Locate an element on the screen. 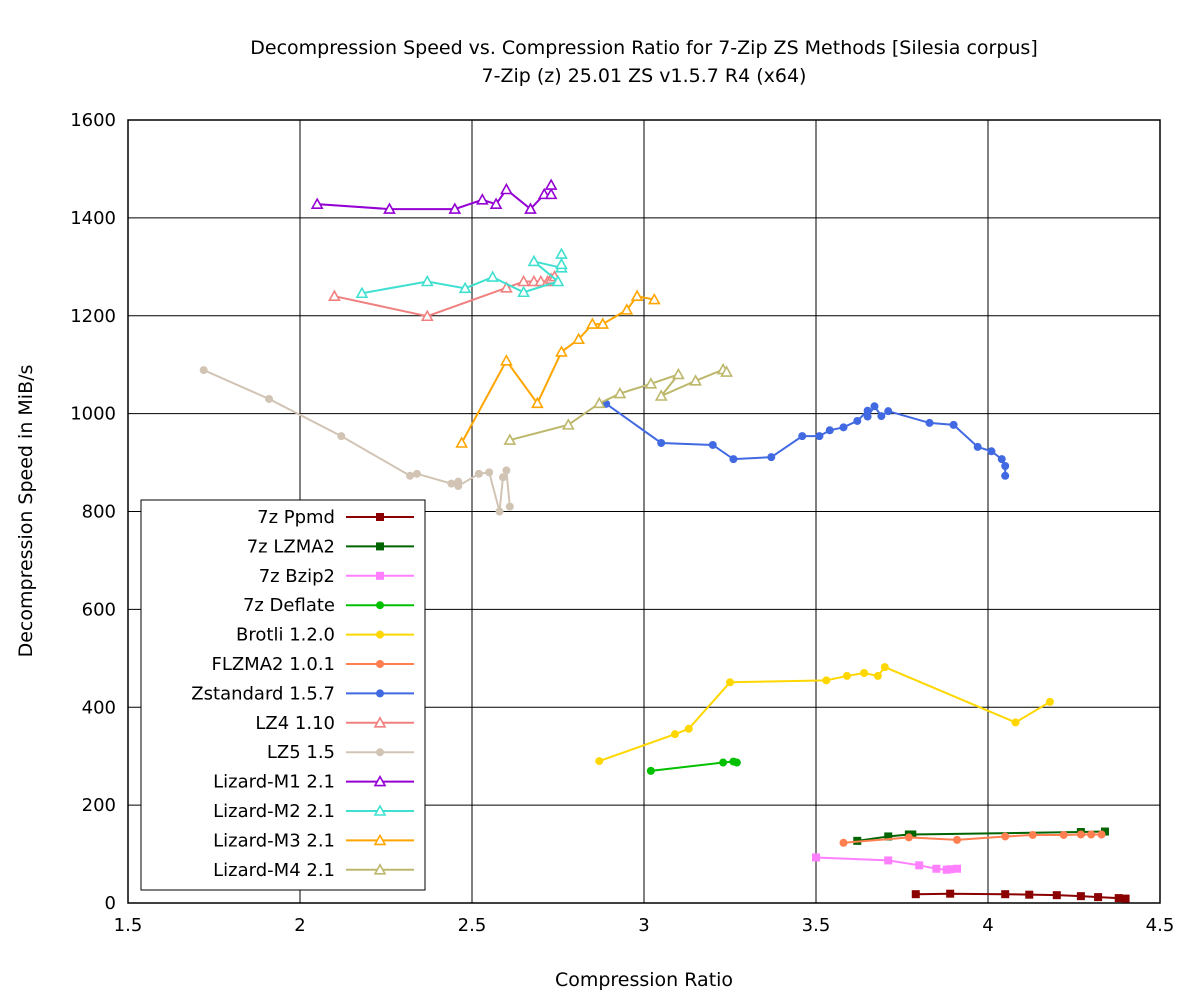  series-7z-bzip2 is located at coordinates (887, 863).